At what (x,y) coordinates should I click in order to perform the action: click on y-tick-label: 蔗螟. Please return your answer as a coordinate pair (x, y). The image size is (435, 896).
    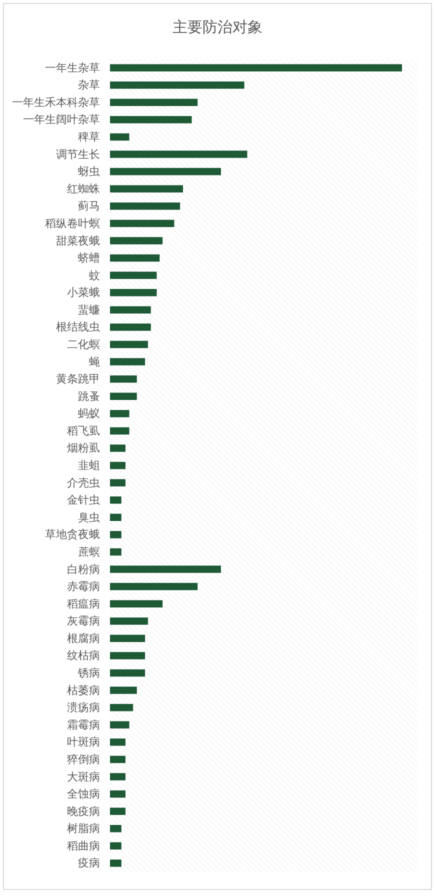
    Looking at the image, I should click on (89, 551).